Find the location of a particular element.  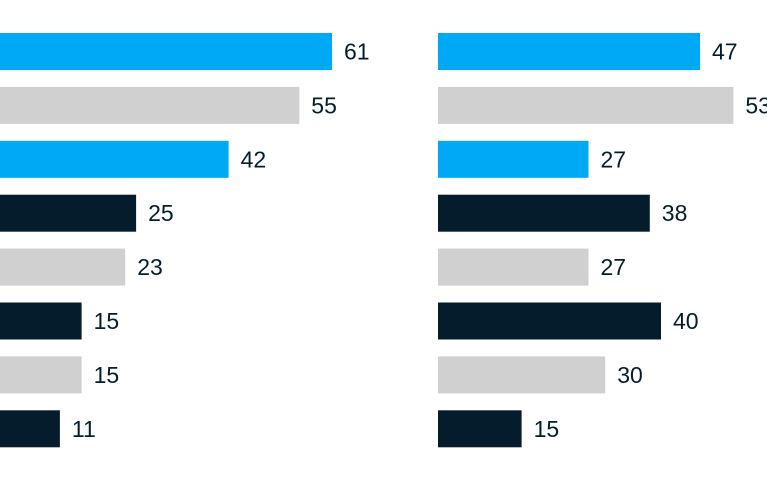

data-label-left-7: 15 is located at coordinates (107, 375).